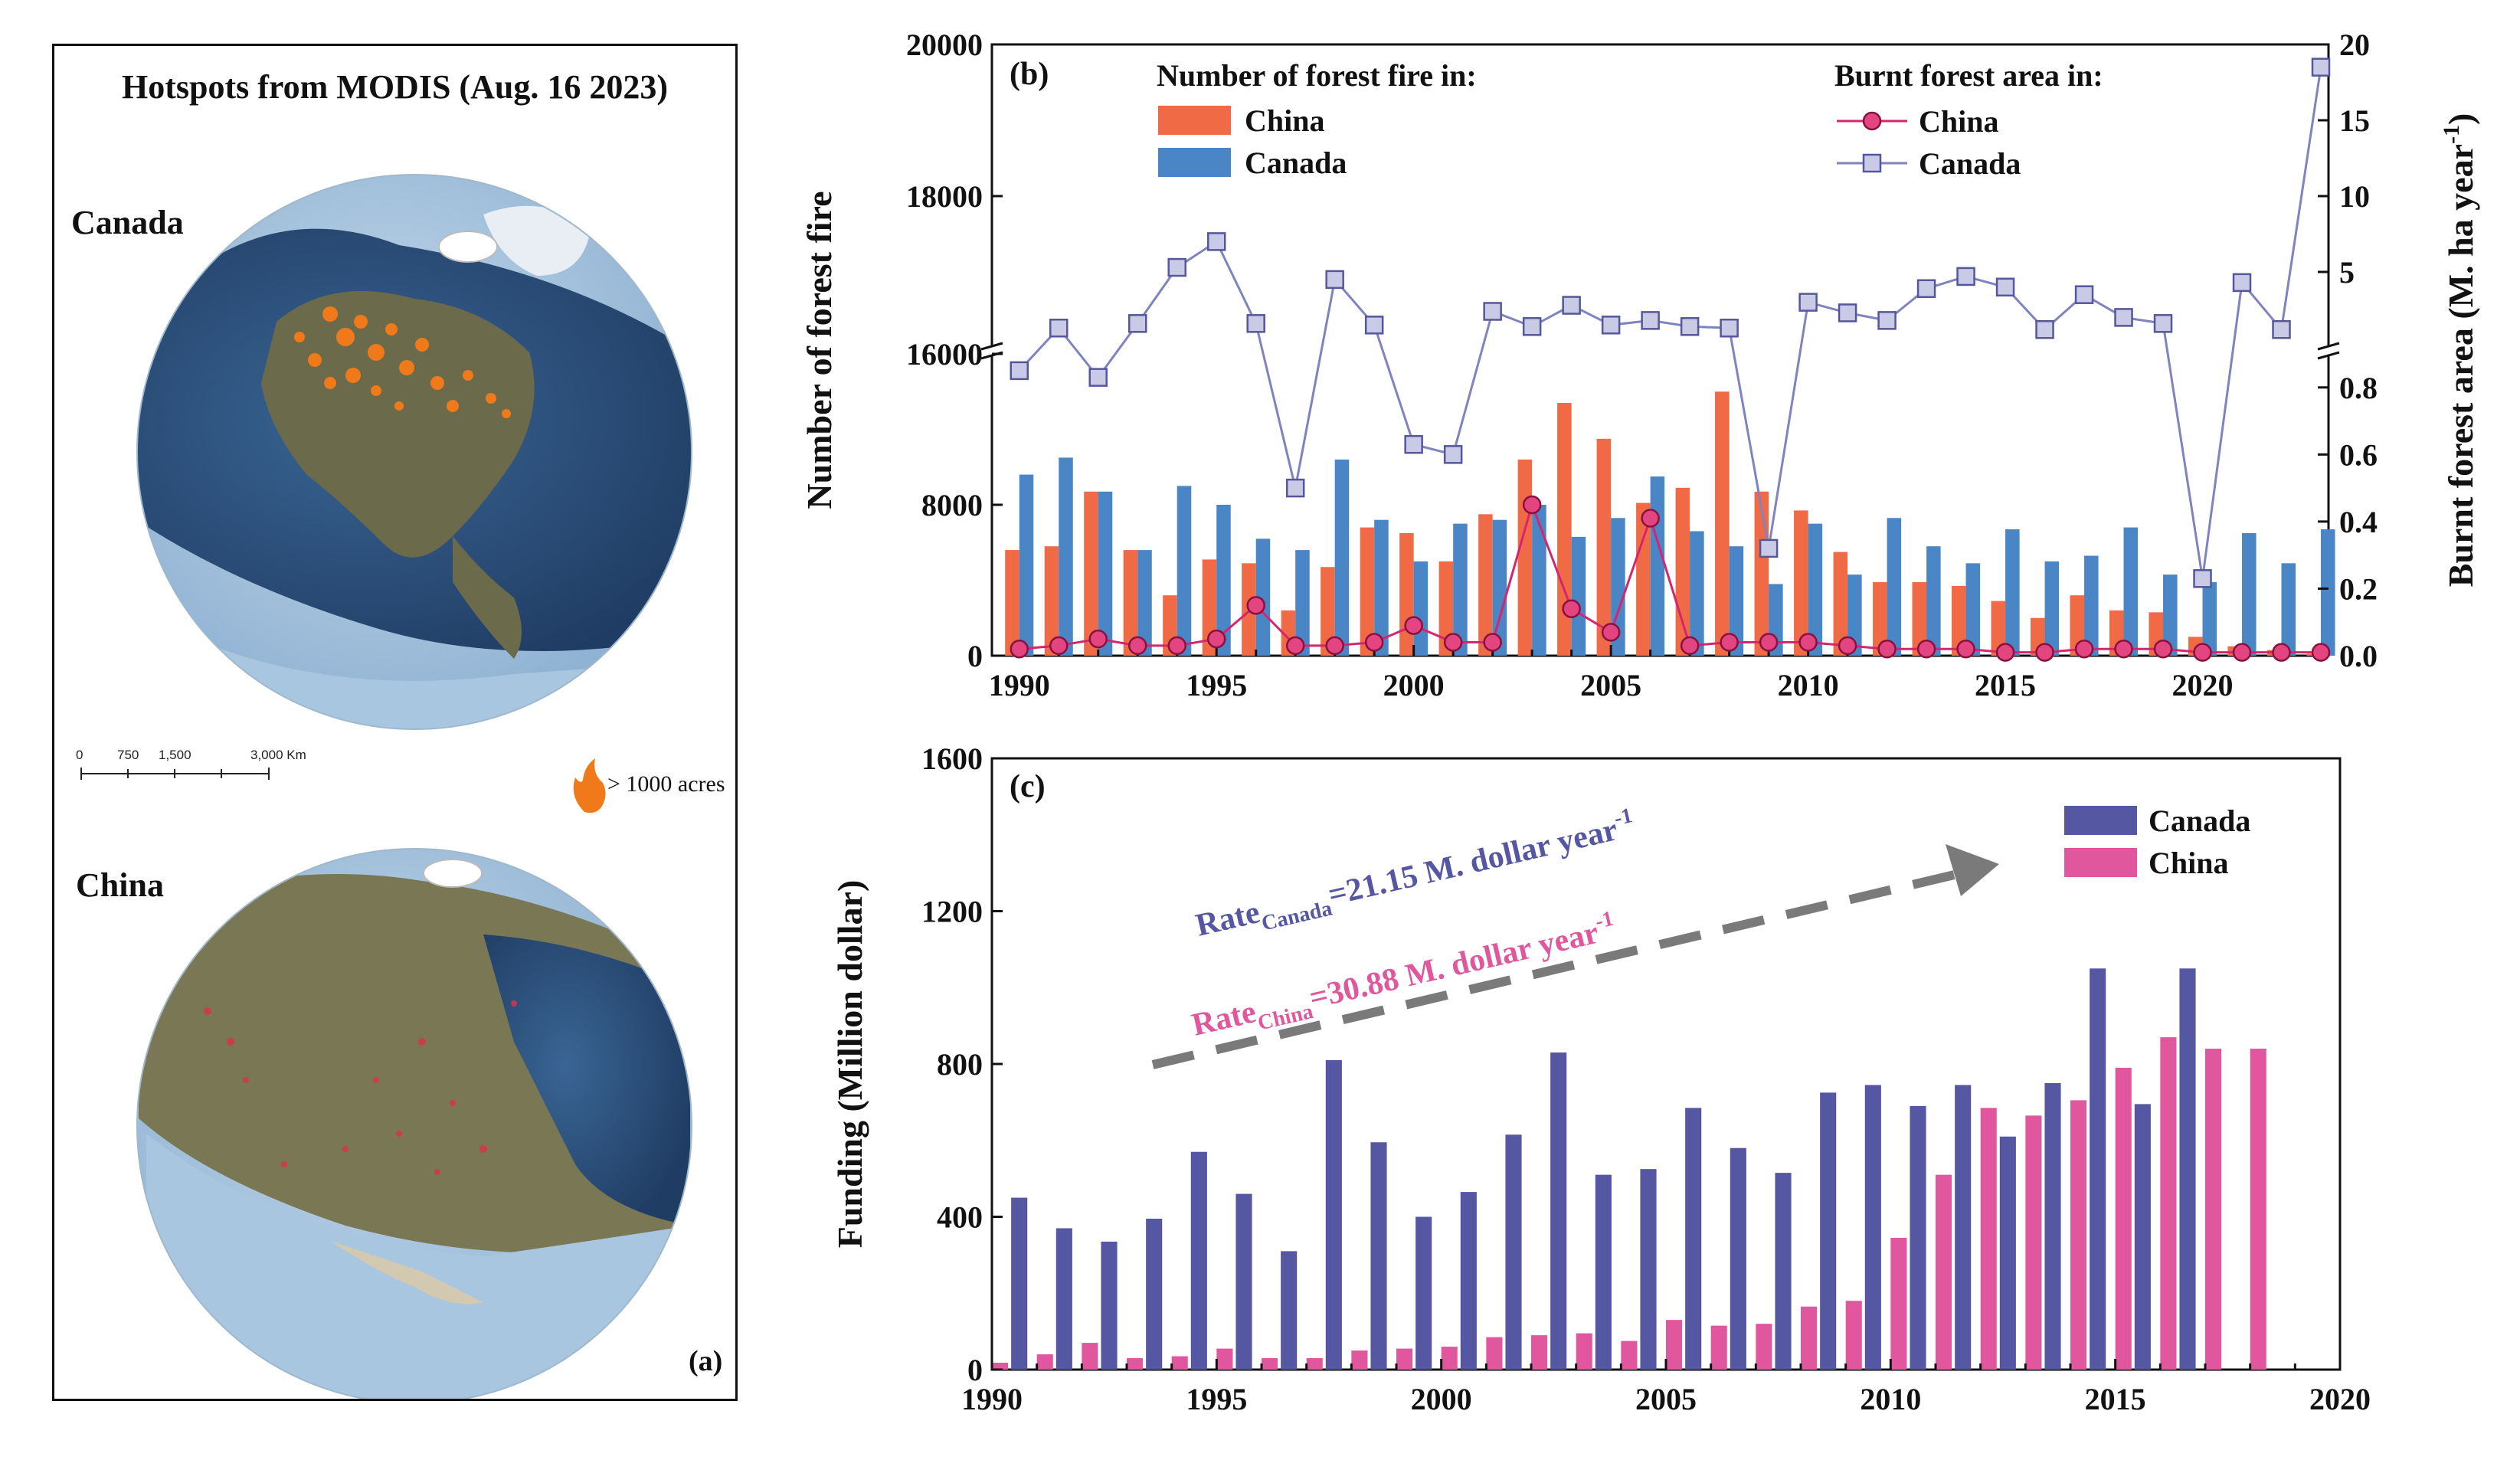 Image resolution: width=2520 pixels, height=1460 pixels. I want to click on point-canada-1997, so click(1295, 488).